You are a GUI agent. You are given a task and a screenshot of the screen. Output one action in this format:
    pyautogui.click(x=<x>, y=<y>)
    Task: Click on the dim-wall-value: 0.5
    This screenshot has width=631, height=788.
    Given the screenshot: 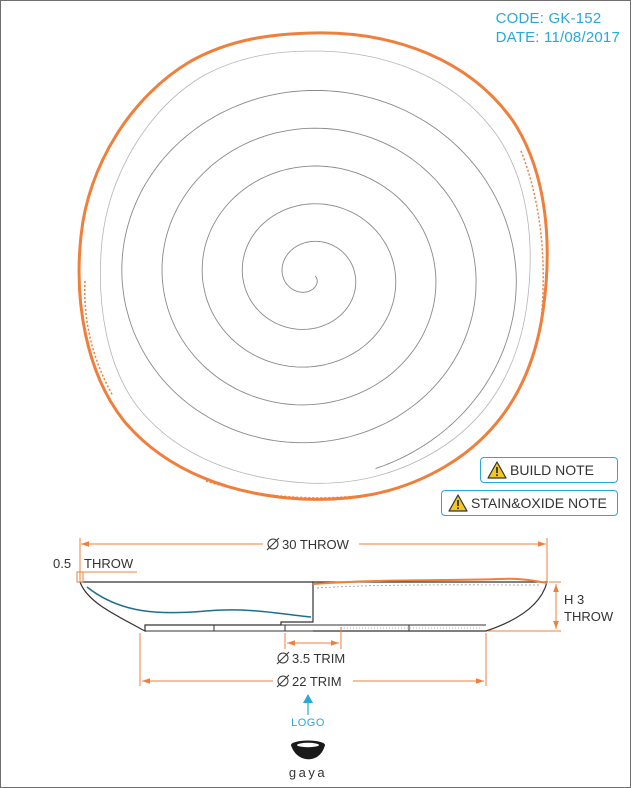 What is the action you would take?
    pyautogui.click(x=62, y=563)
    